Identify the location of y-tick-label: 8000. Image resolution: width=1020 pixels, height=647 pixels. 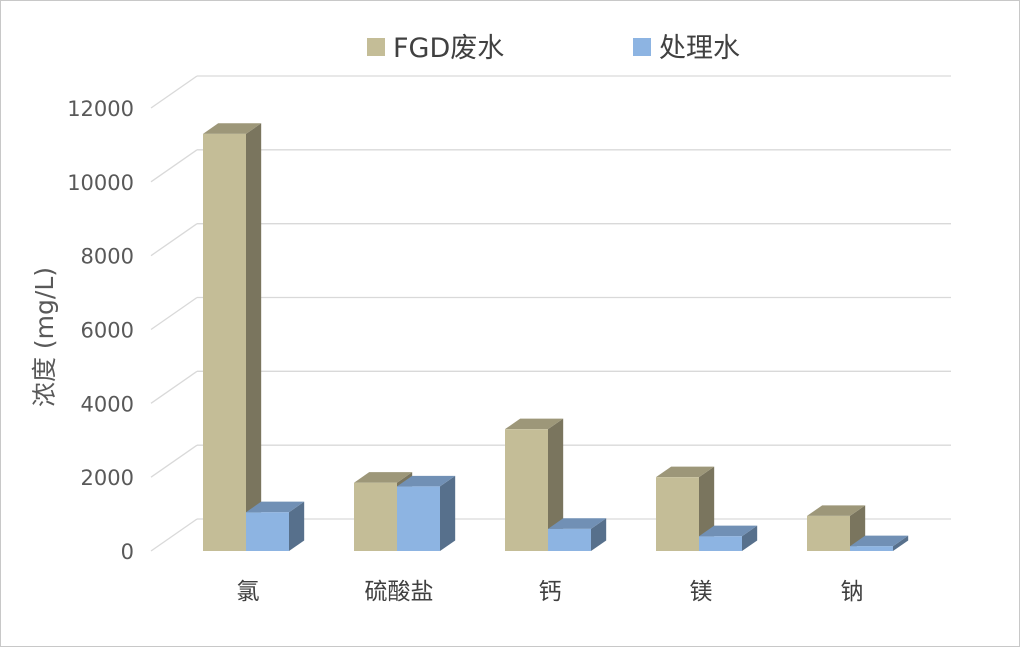
(107, 257).